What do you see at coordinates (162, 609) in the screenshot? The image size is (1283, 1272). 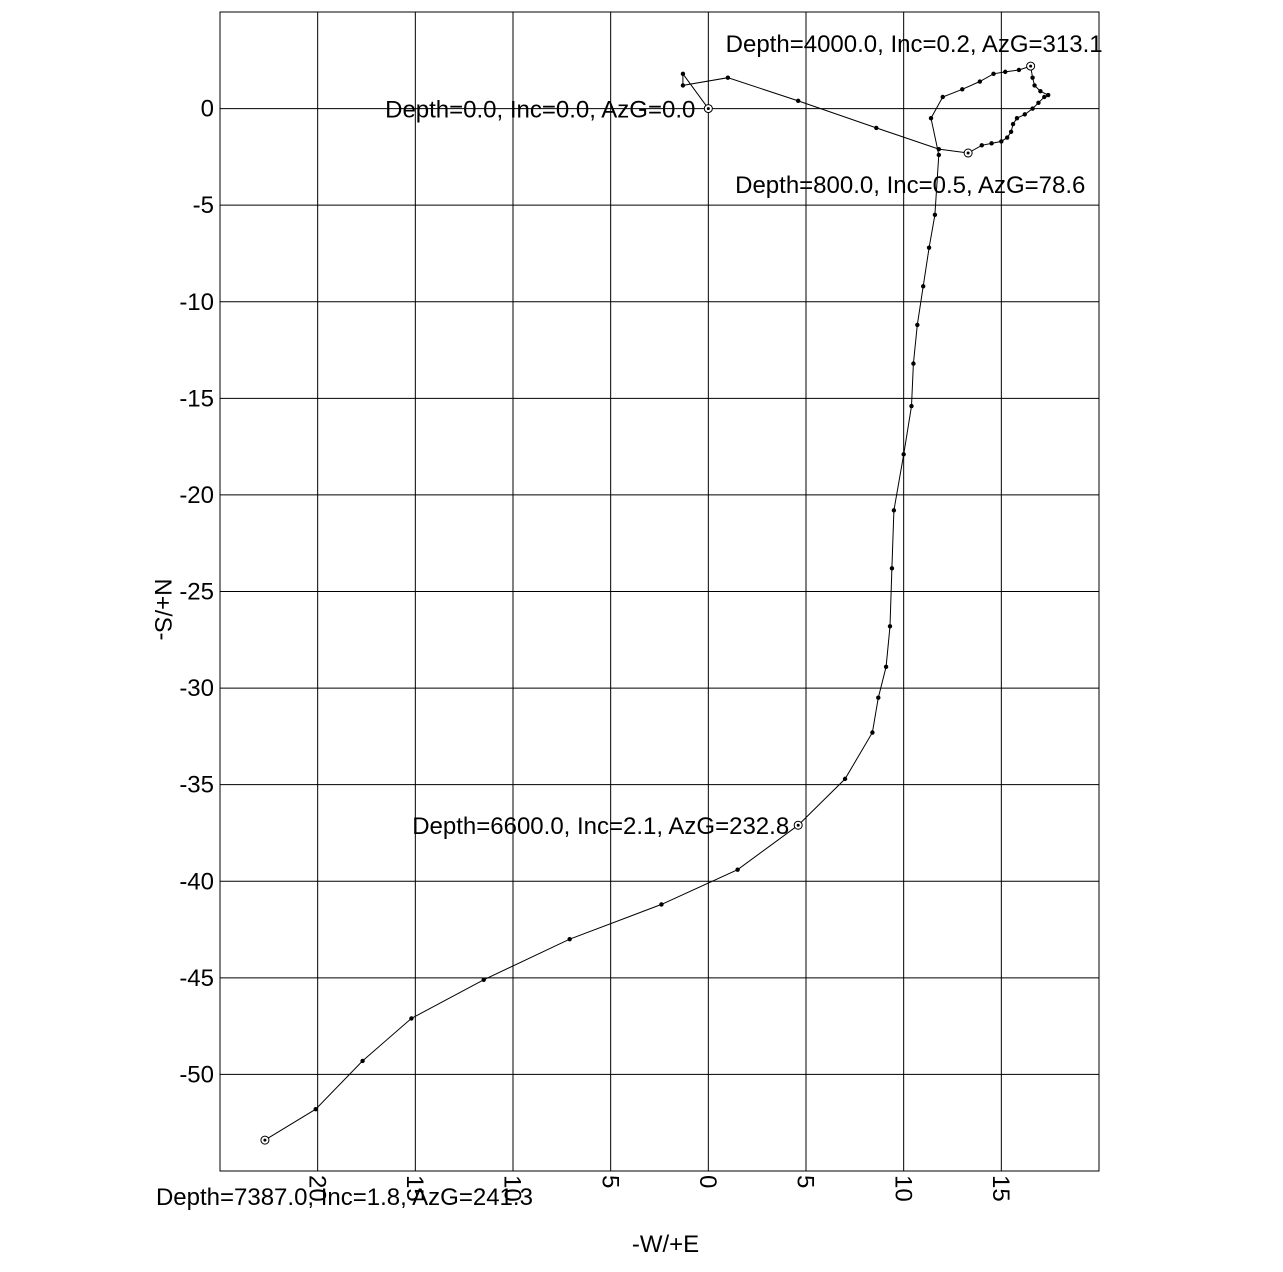 I see `y-axis-label: N+/S-` at bounding box center [162, 609].